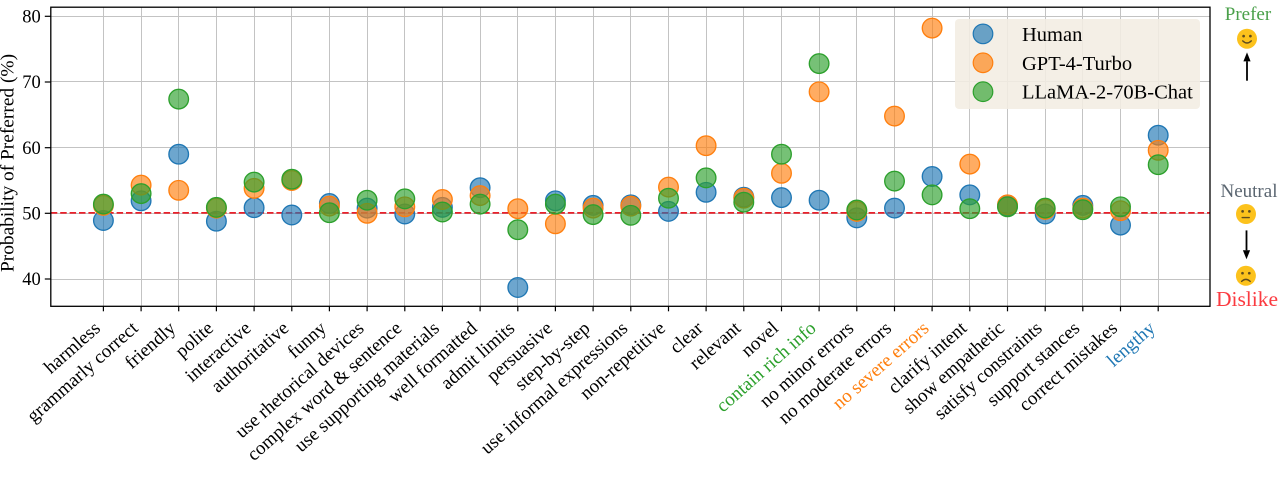  I want to click on svg-text: Human, so click(1052, 35).